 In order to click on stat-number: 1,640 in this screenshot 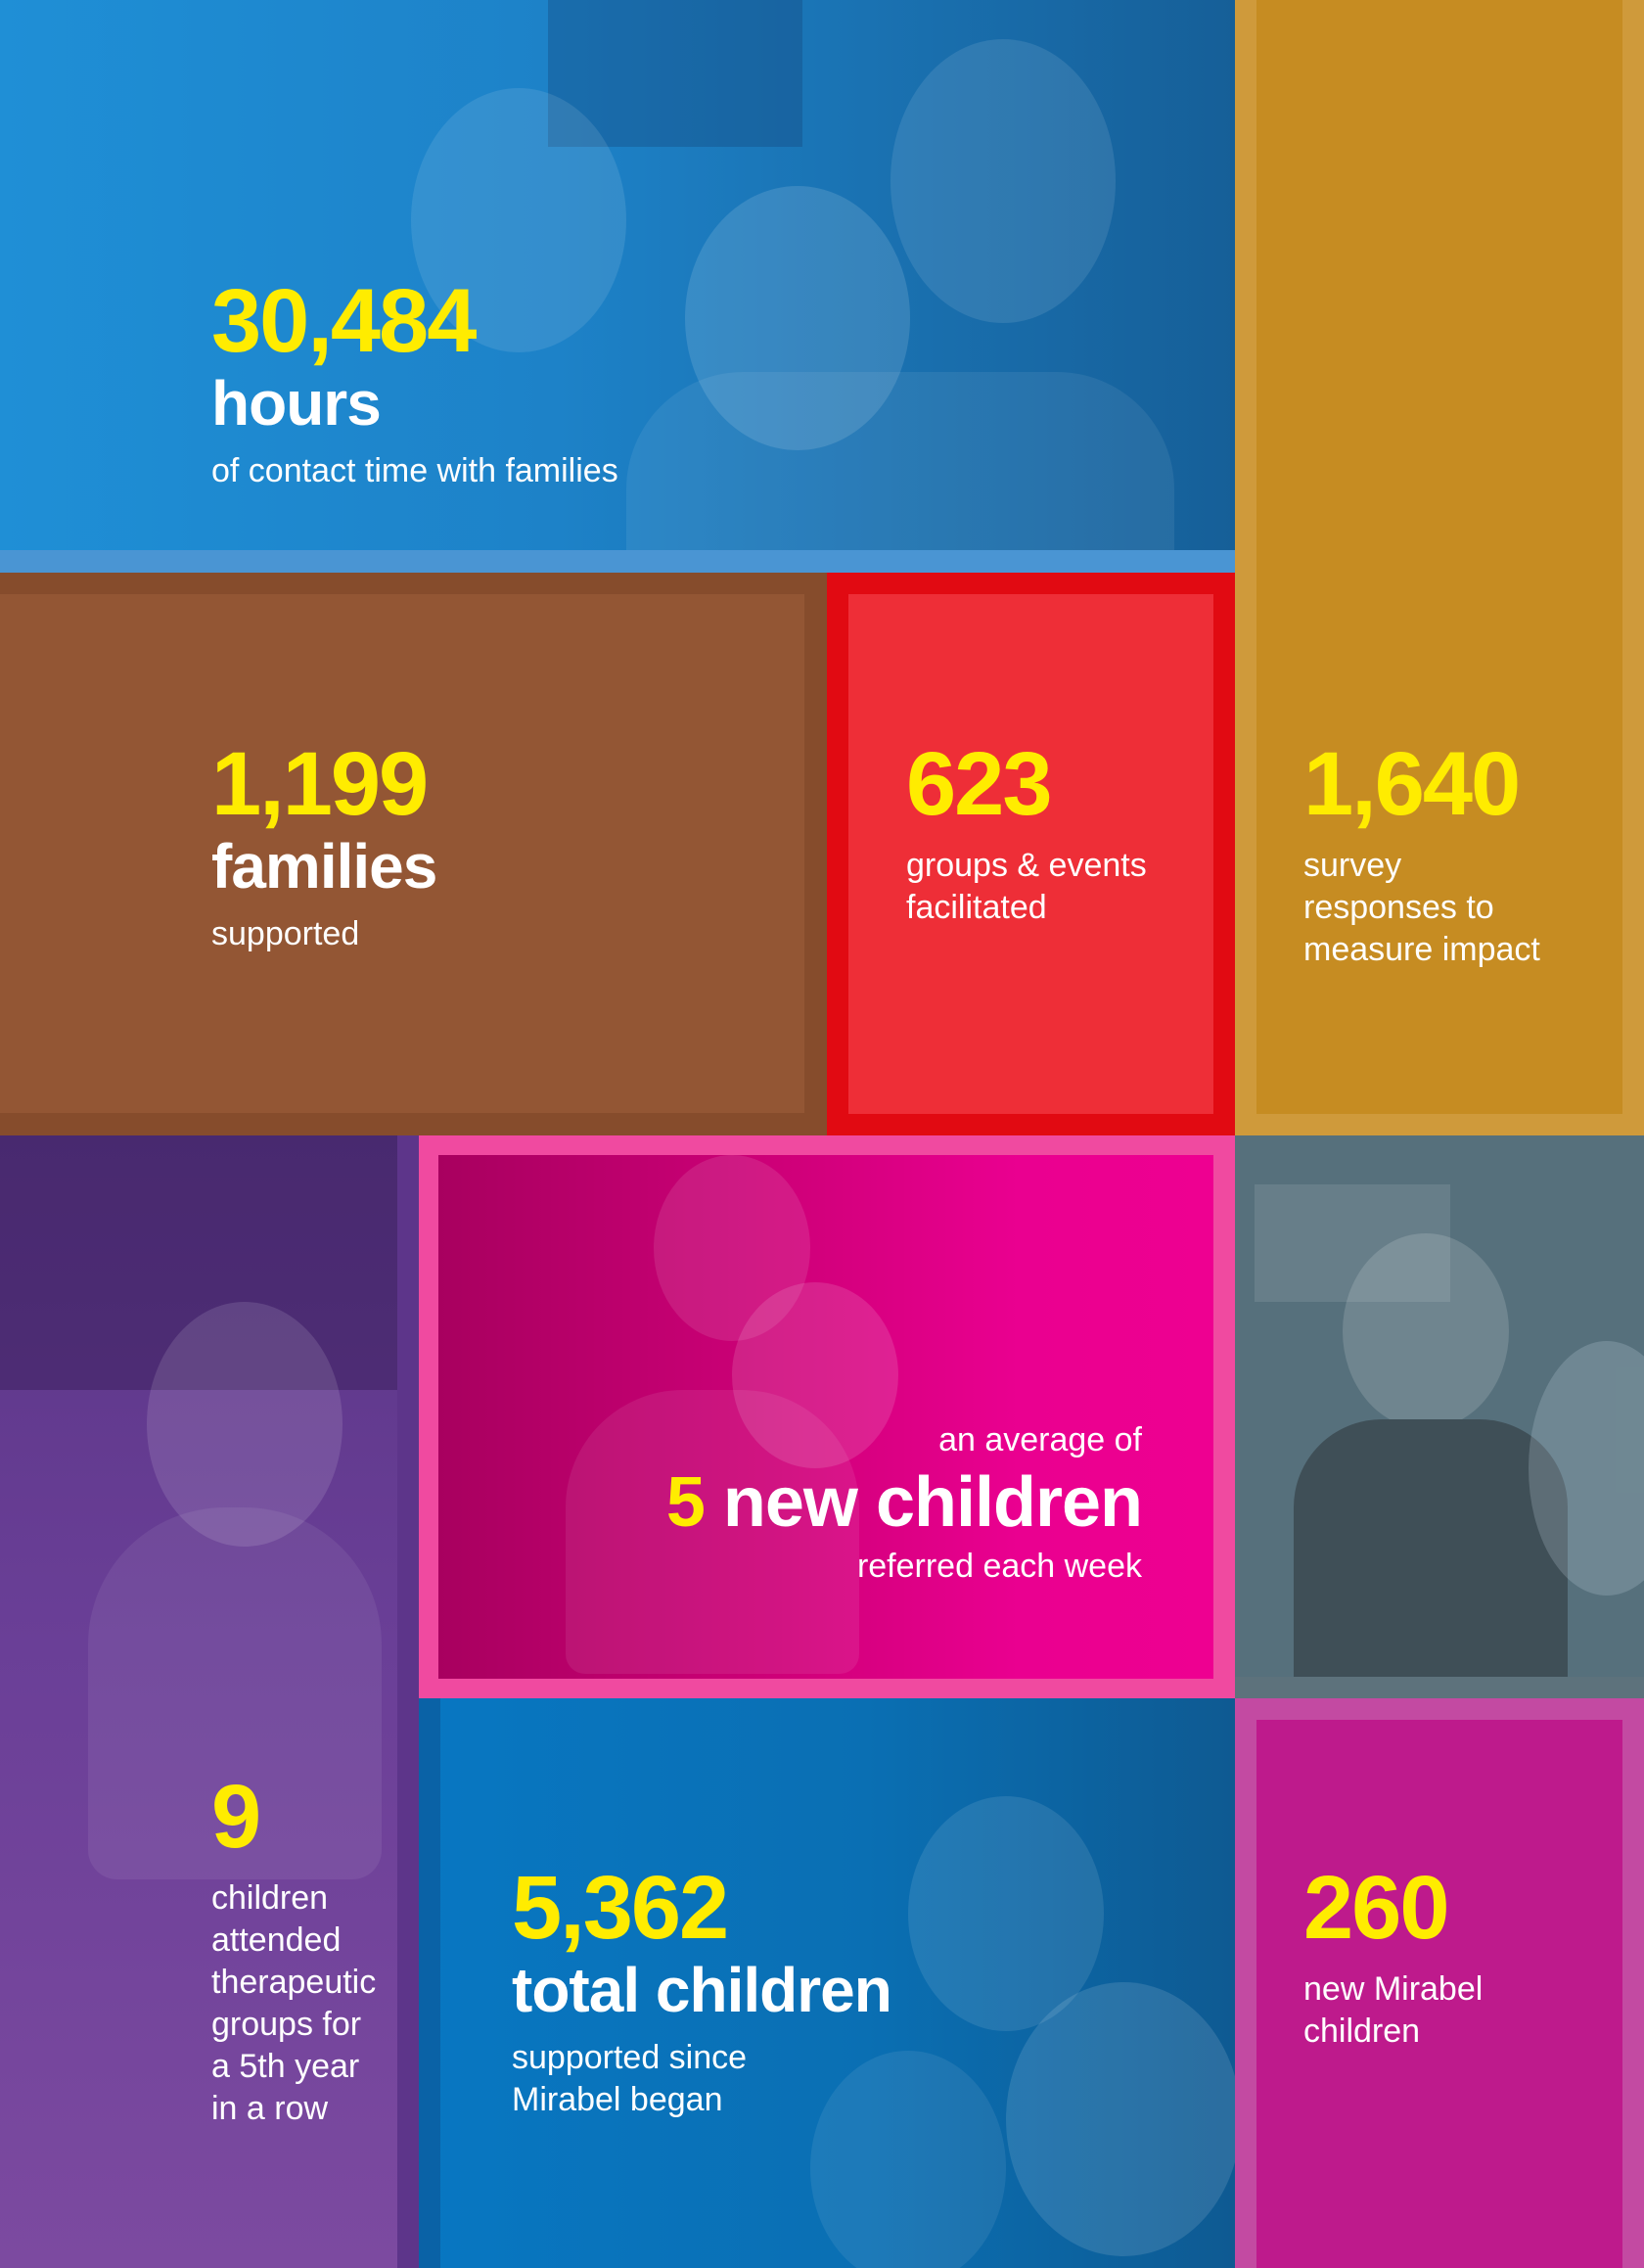, I will do `click(1412, 784)`.